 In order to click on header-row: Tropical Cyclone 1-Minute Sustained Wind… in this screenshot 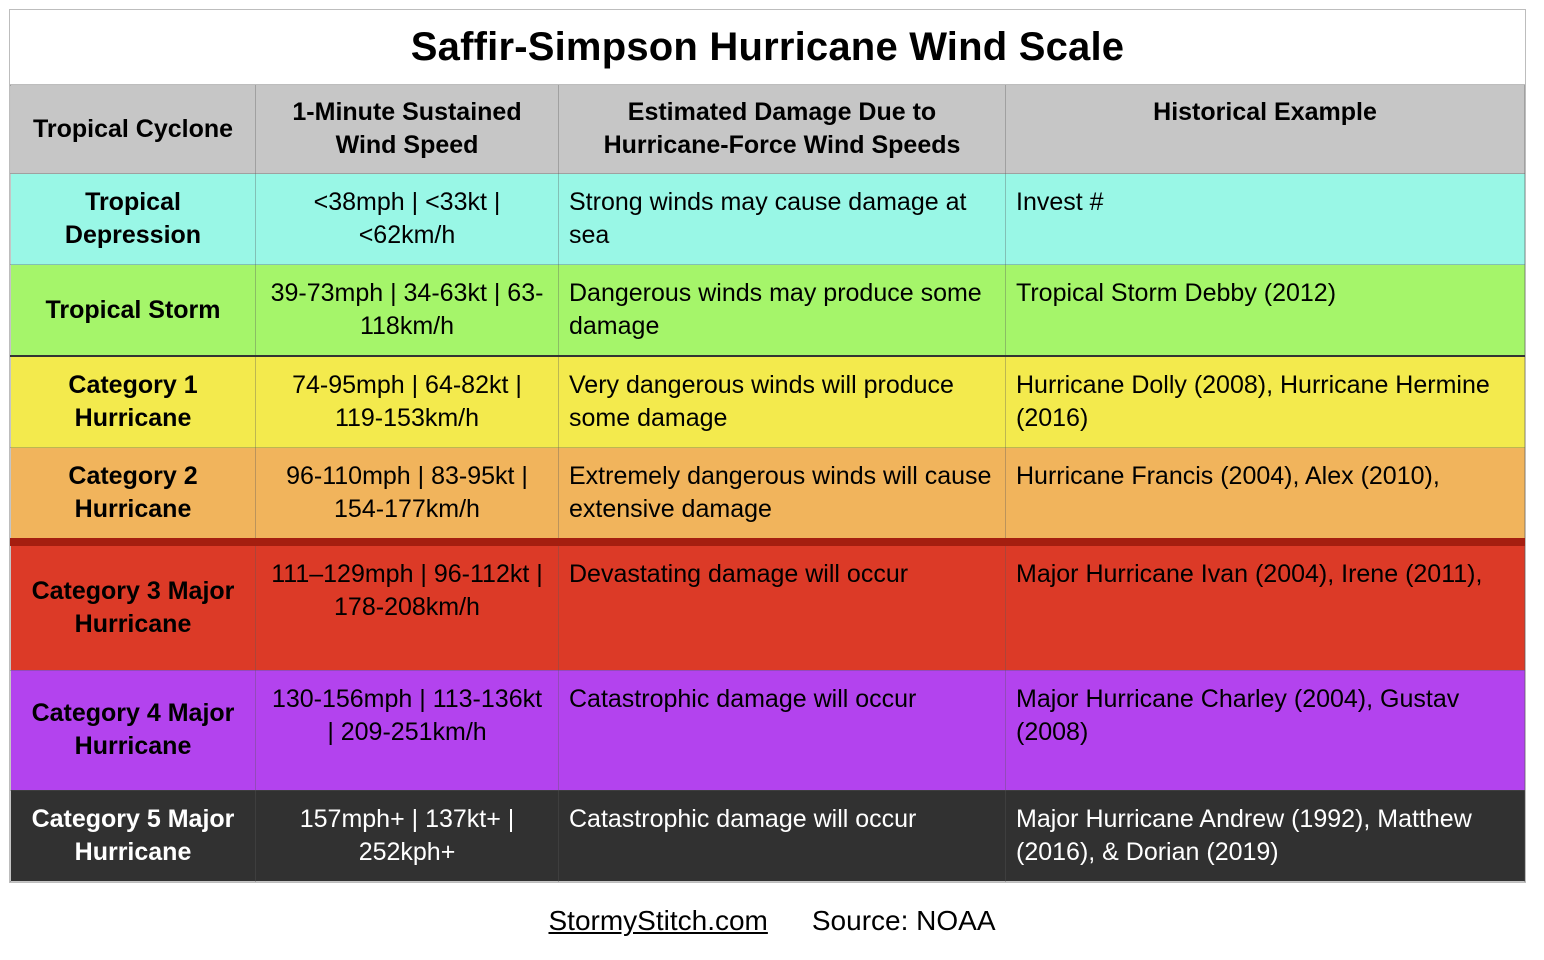, I will do `click(767, 129)`.